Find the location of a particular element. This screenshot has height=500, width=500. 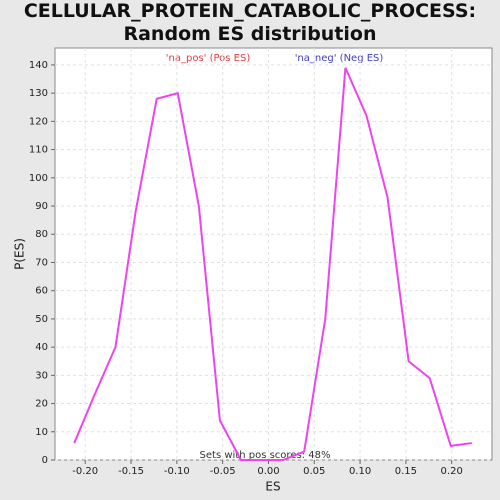

y-tick-label: 40 is located at coordinates (41, 347).